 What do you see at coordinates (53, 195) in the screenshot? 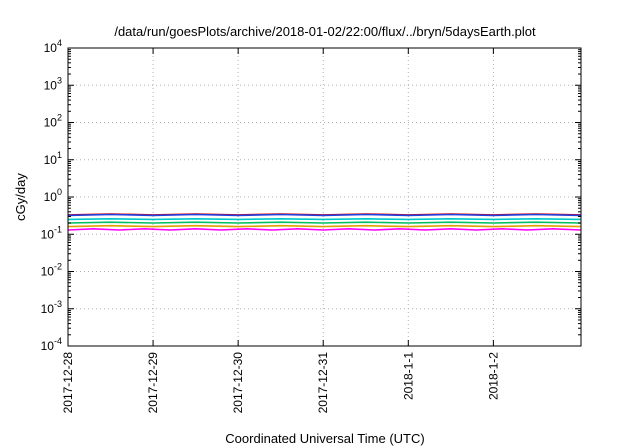
I see `y-tick-label: 10⁰` at bounding box center [53, 195].